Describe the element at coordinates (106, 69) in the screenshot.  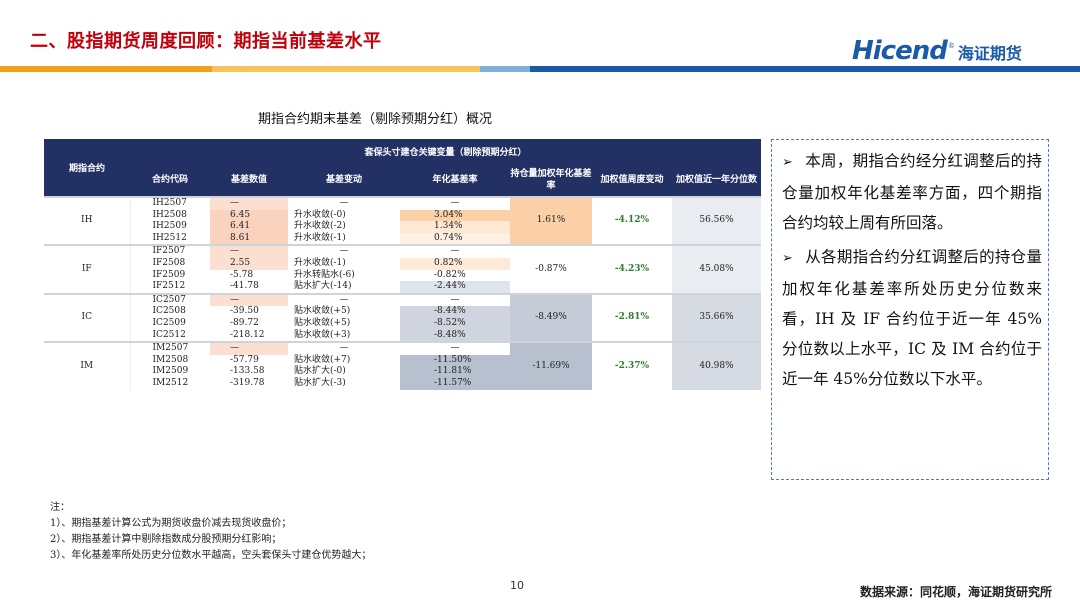
I see `header-stripe-orange` at that location.